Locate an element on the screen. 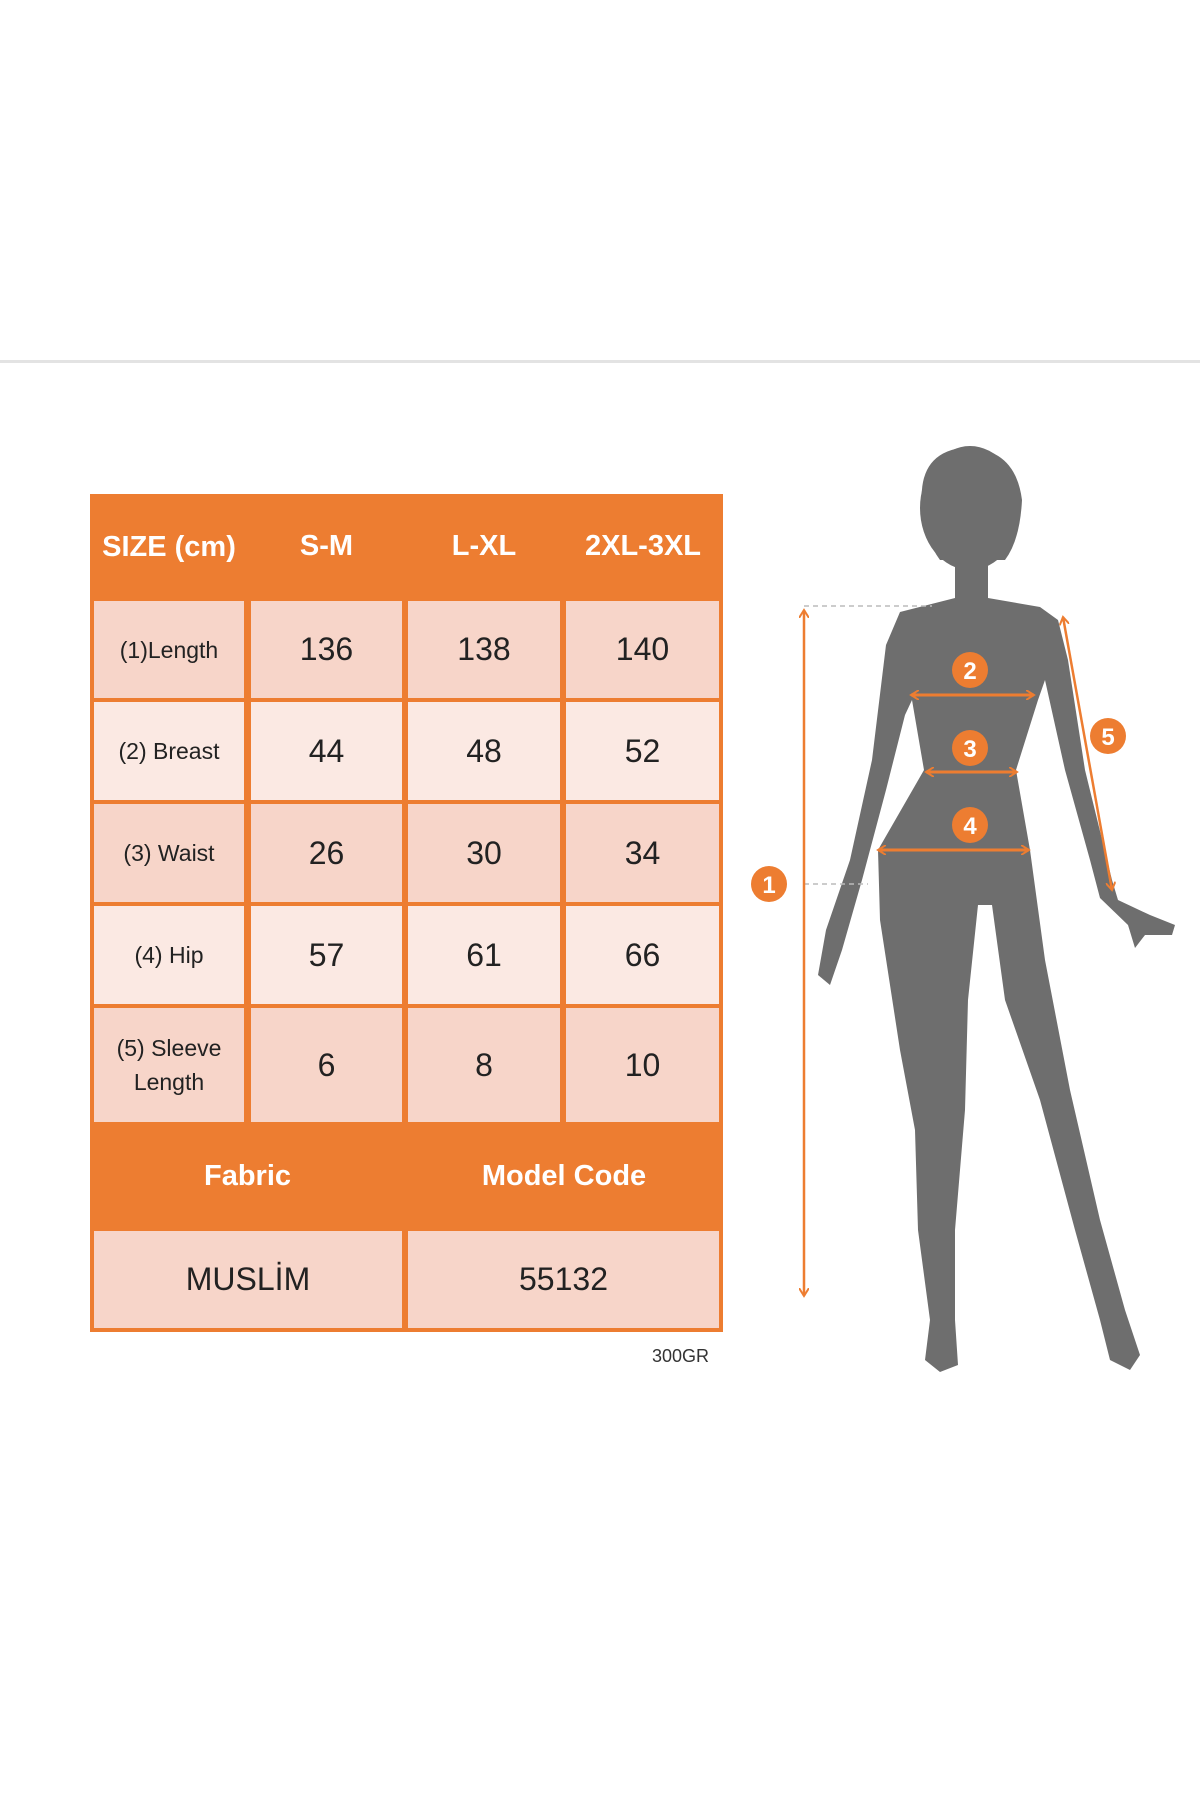  header-size-s-m: S-M is located at coordinates (326, 546).